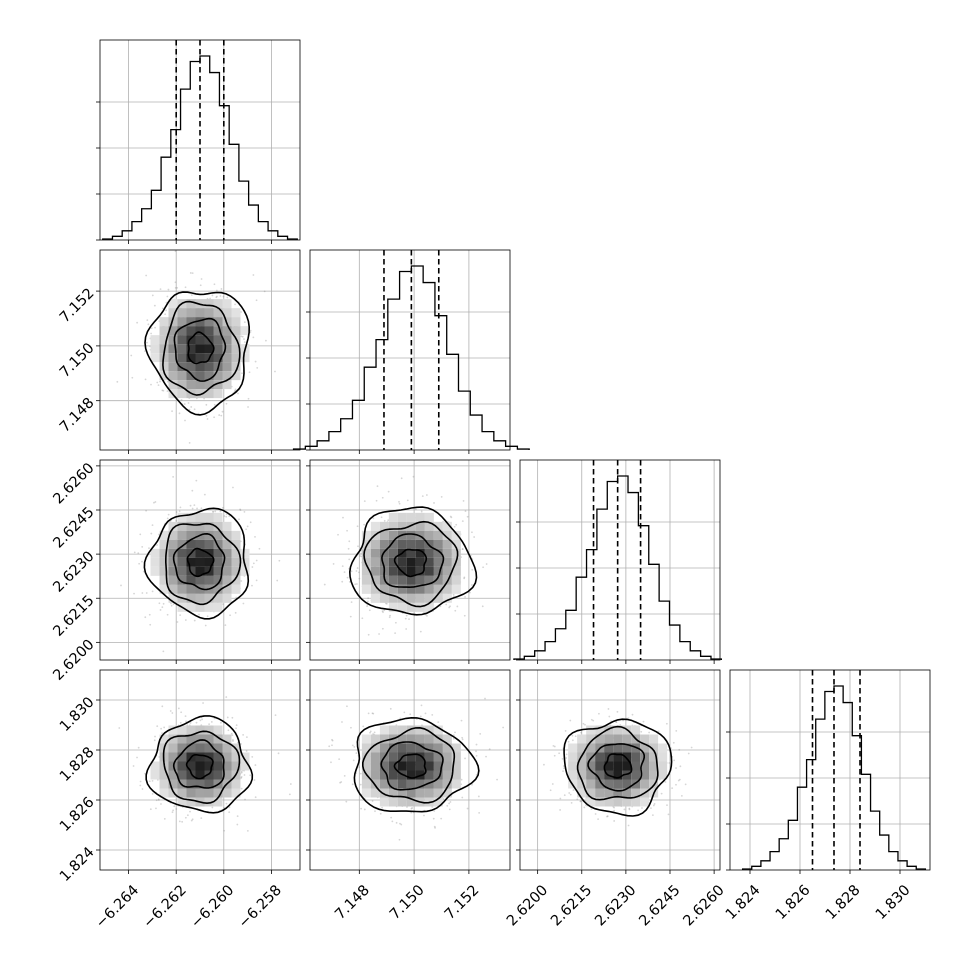  Describe the element at coordinates (77, 814) in the screenshot. I see `y-tick-label-row-3-1: 1.826` at that location.